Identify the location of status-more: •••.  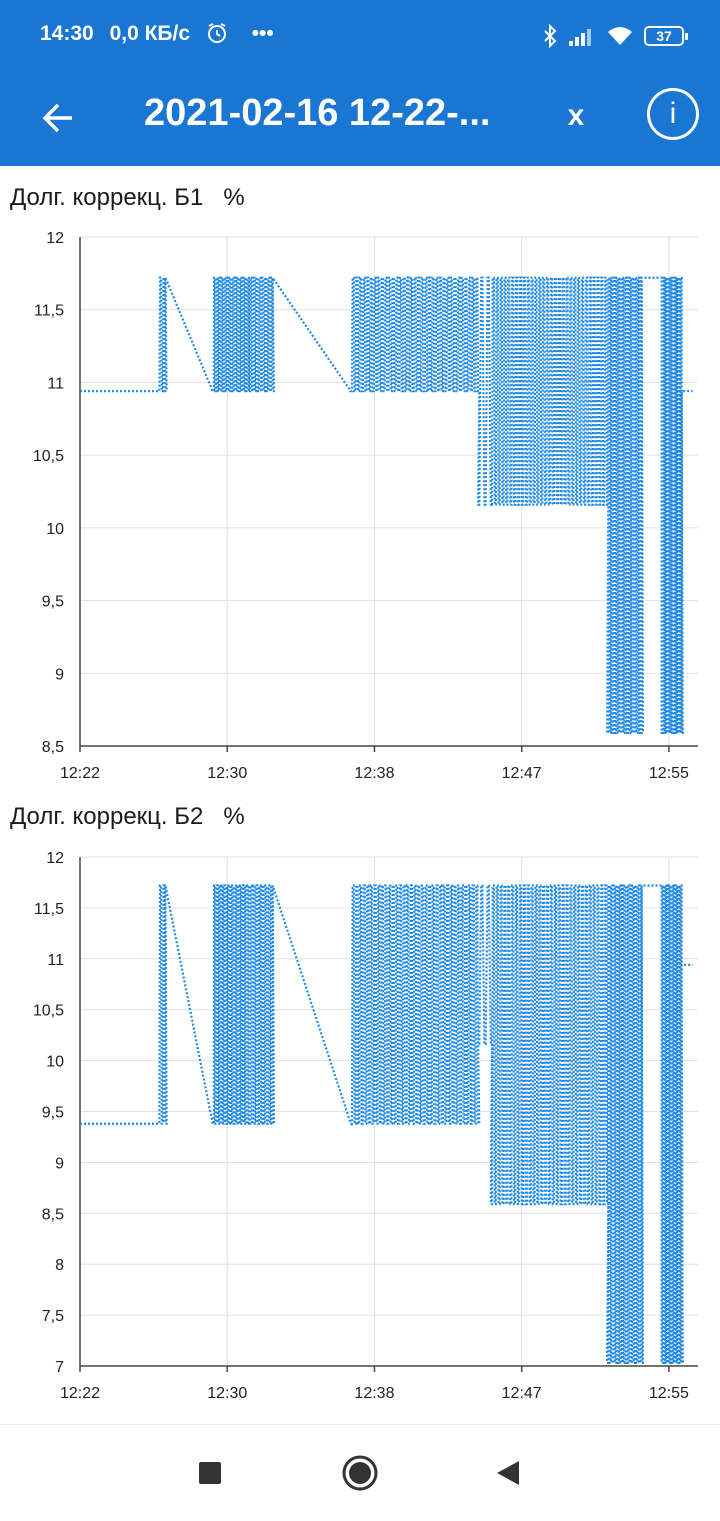
(262, 33).